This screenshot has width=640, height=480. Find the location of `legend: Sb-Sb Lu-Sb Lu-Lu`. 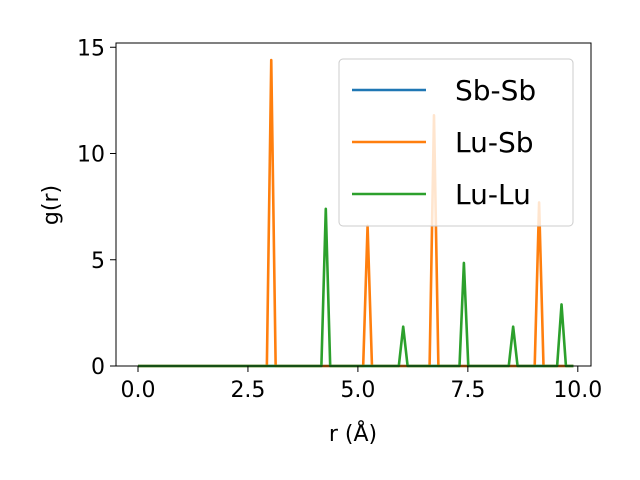

legend: Sb-Sb Lu-Sb Lu-Lu is located at coordinates (456, 142).